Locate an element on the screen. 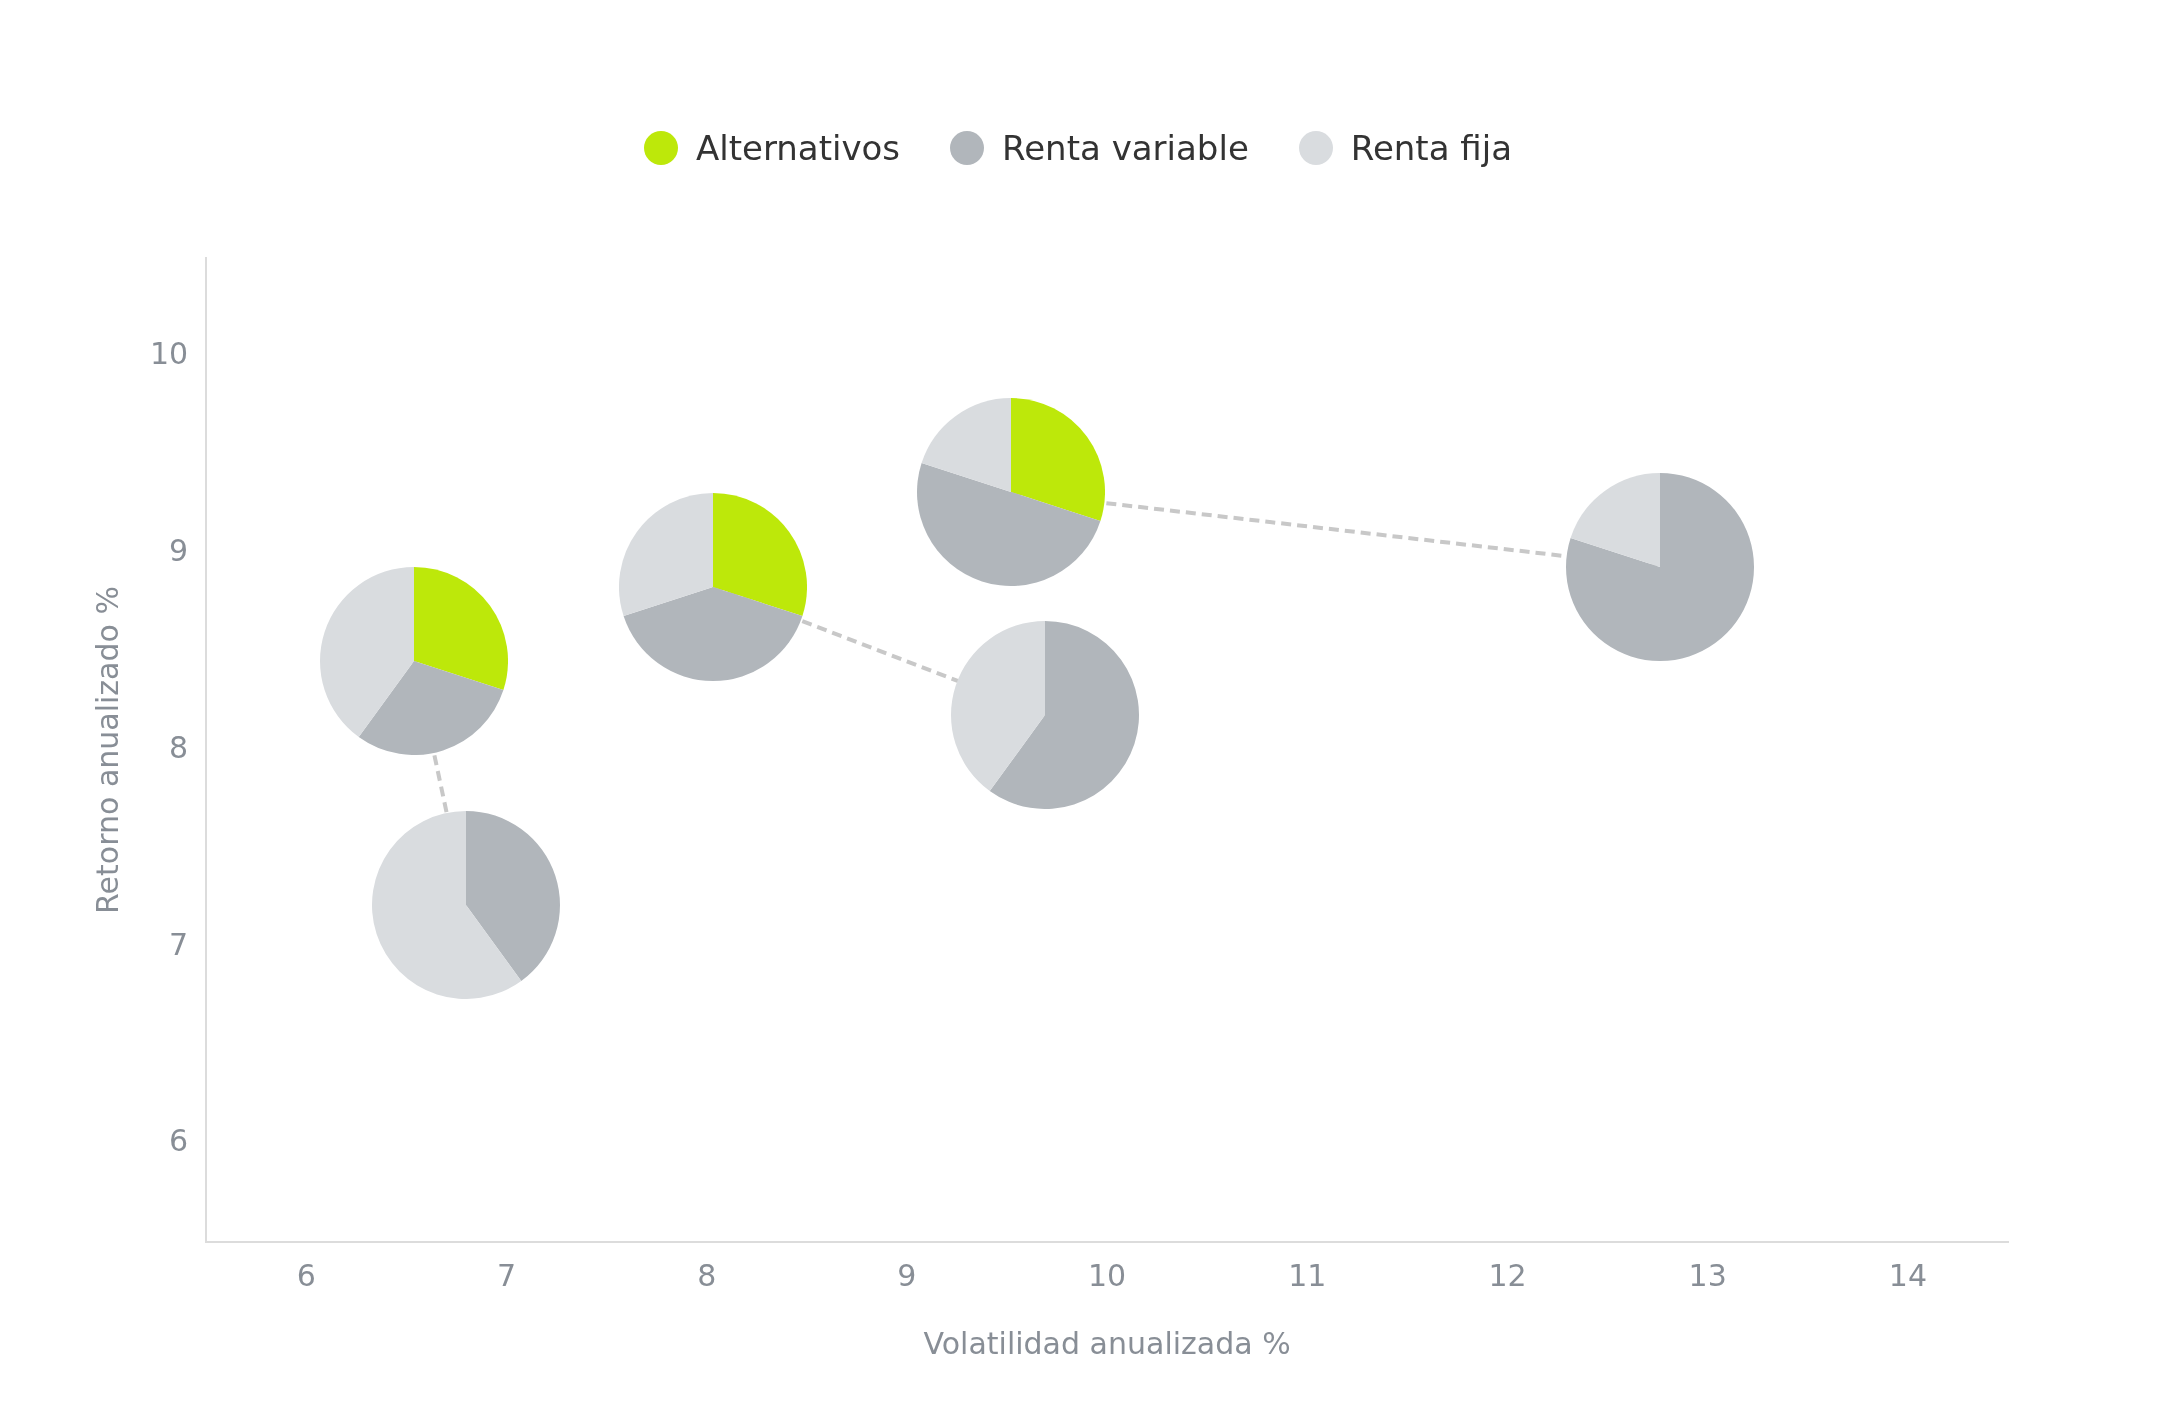 Image resolution: width=2165 pixels, height=1425 pixels. x-tick-label: 6 is located at coordinates (306, 1275).